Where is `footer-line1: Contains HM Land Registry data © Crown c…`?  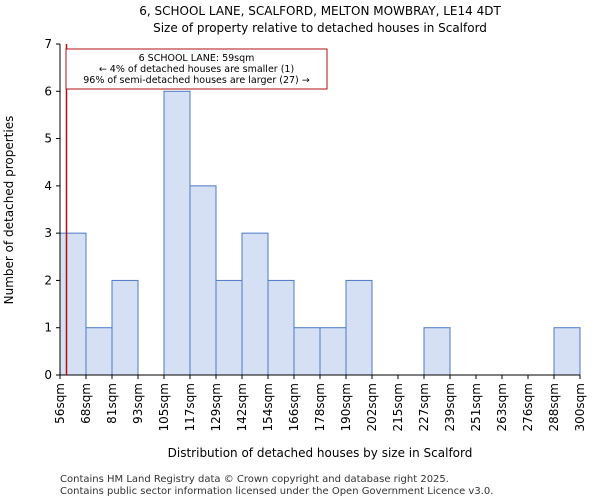
footer-line1: Contains HM Land Registry data © Crown c… is located at coordinates (254, 479).